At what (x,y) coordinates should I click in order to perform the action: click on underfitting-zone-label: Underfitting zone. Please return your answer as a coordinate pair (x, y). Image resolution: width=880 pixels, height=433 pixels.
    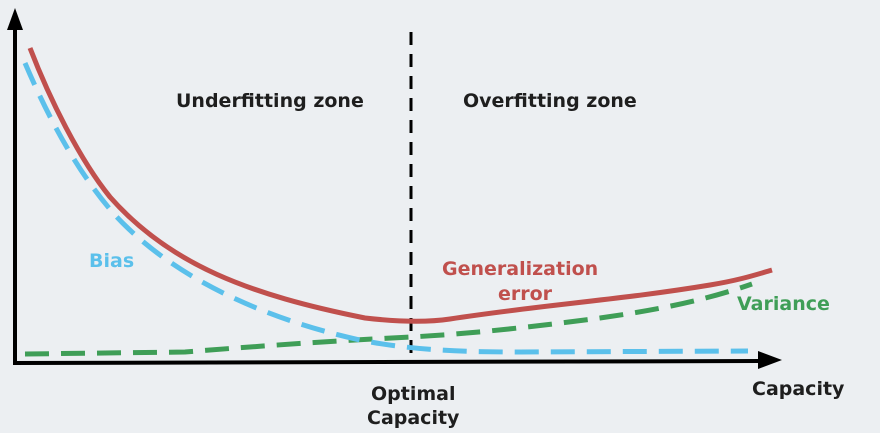
    Looking at the image, I should click on (270, 101).